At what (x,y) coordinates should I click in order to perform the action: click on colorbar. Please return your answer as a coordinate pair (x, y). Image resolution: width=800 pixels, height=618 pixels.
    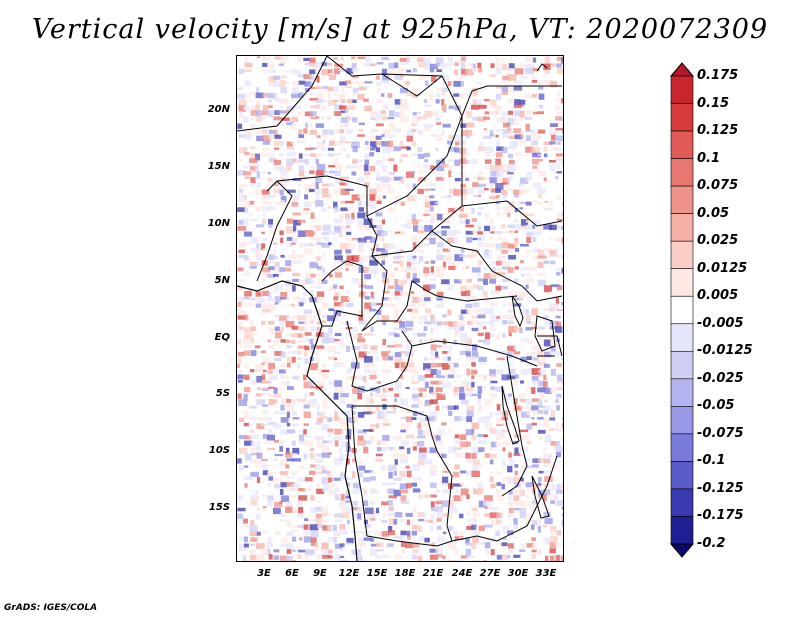
    Looking at the image, I should click on (682, 310).